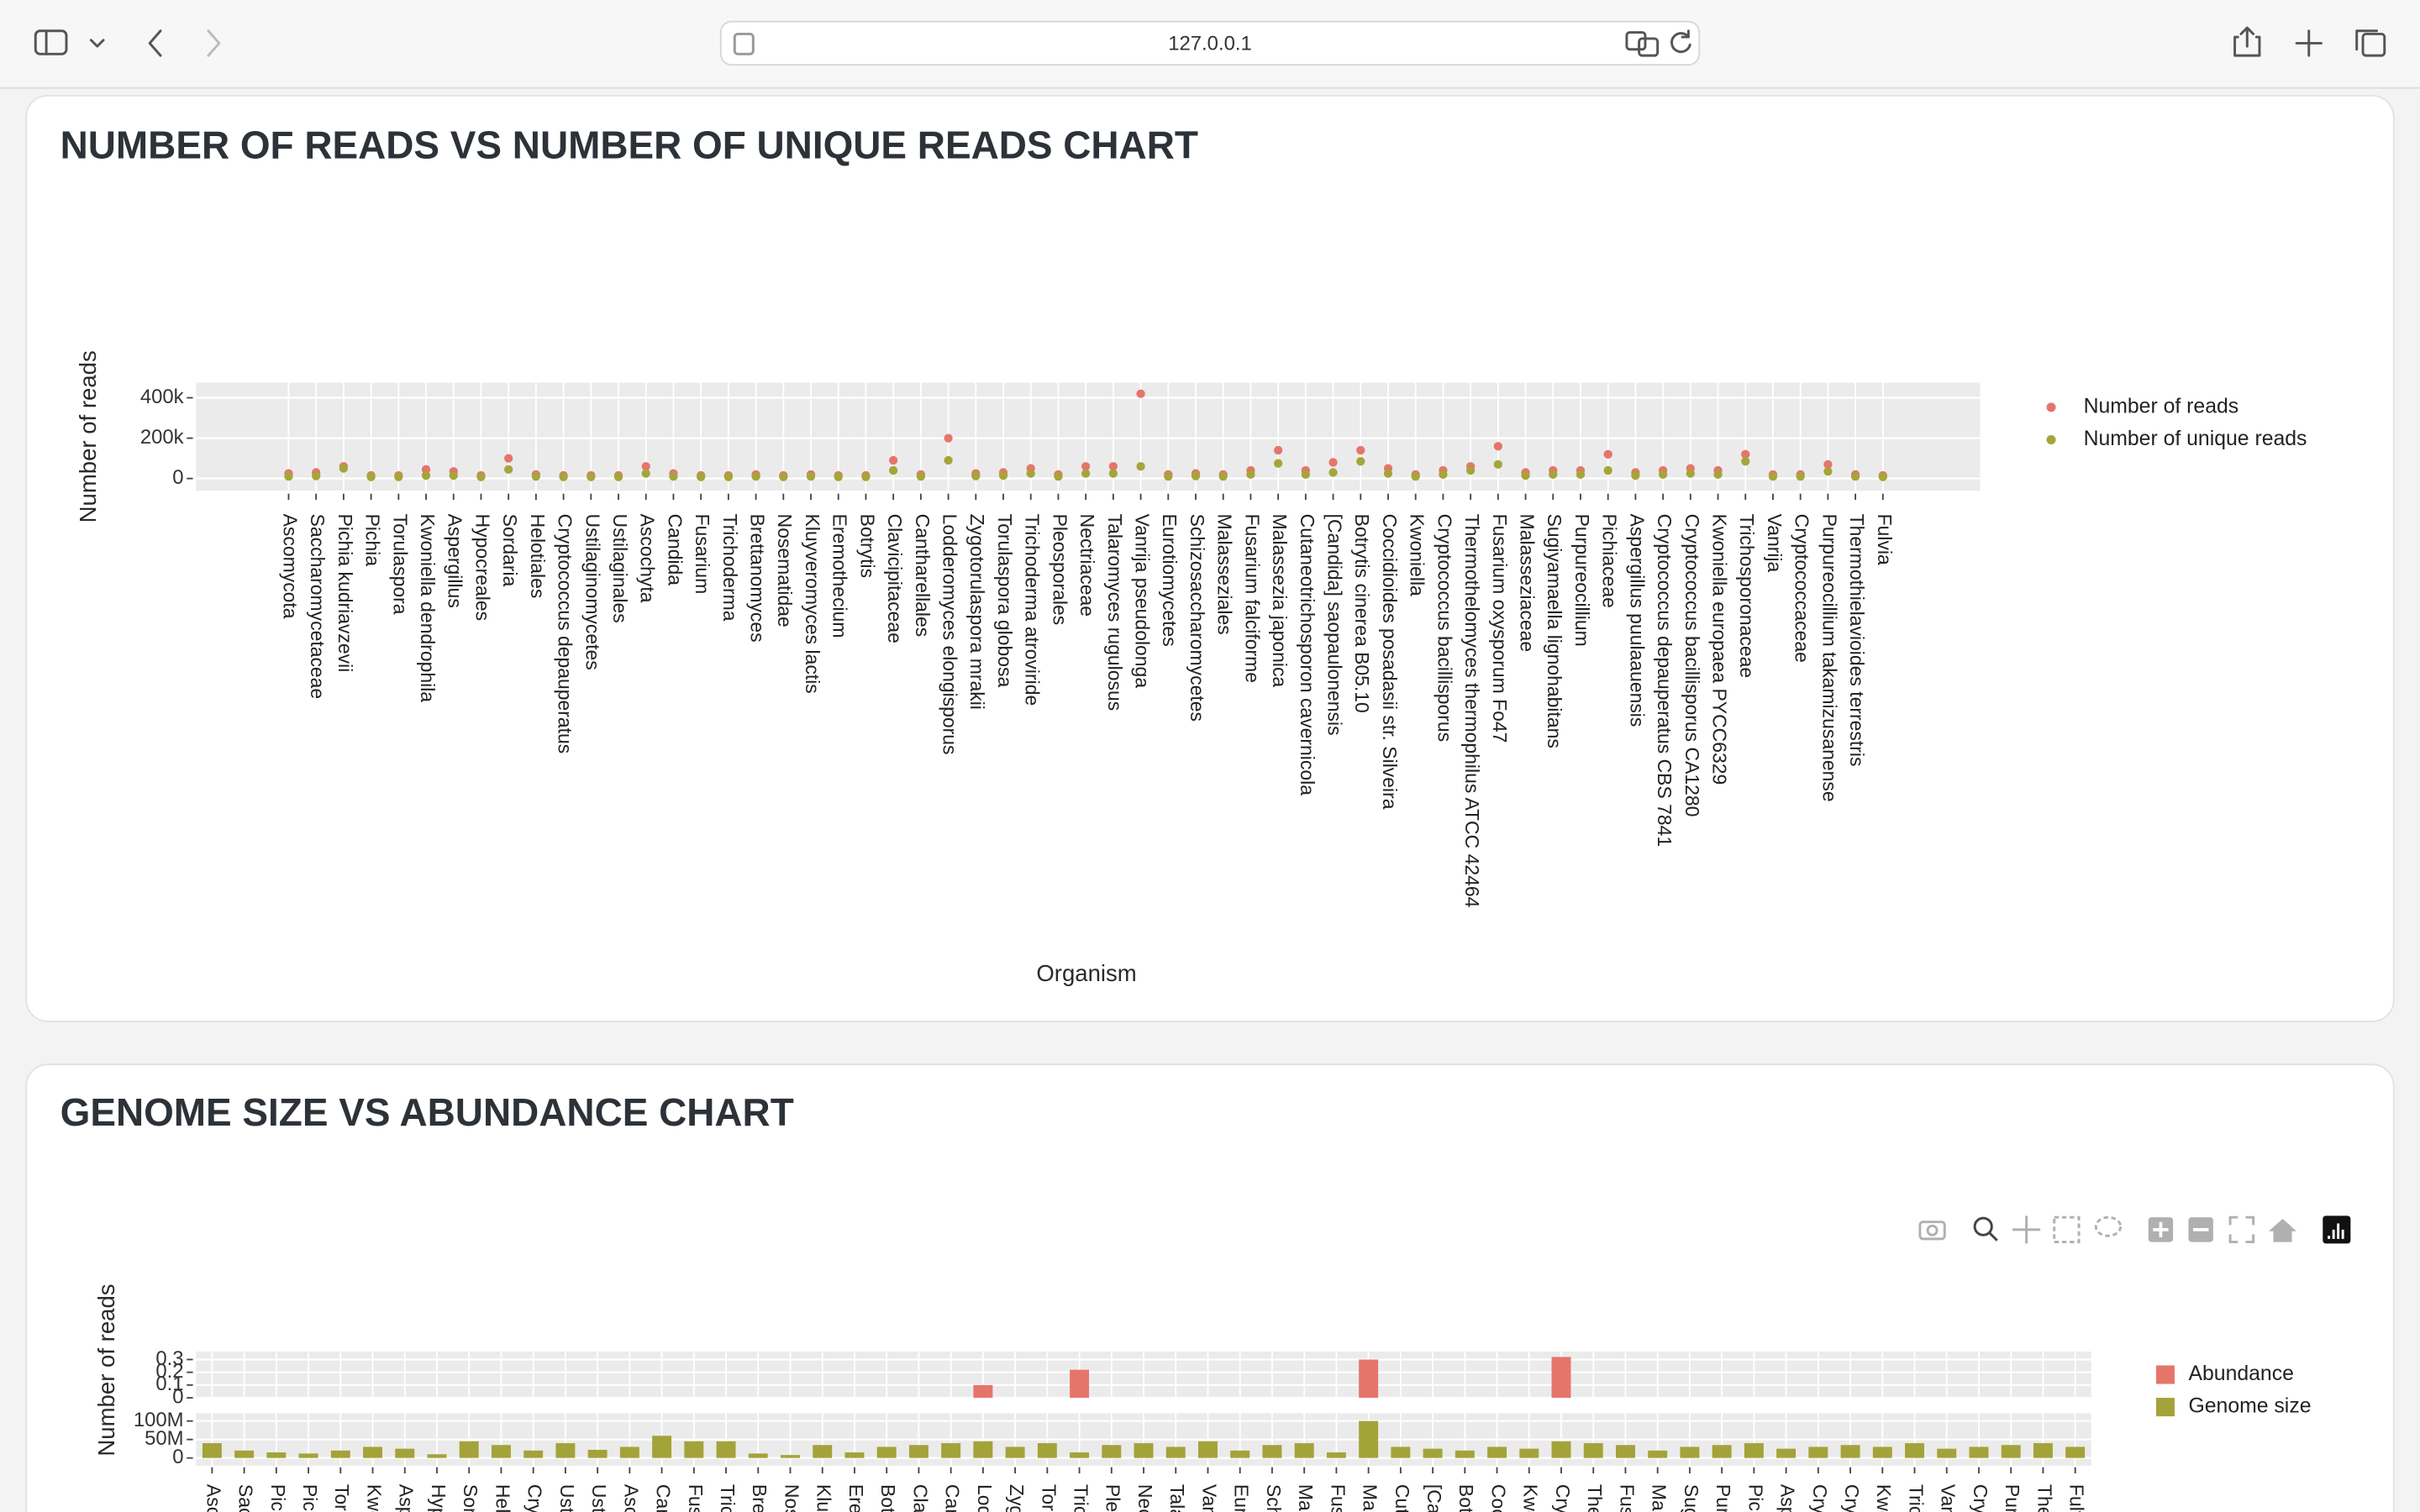 This screenshot has height=1512, width=2420. I want to click on x-tick-label: Pleosporales, so click(1113, 1498).